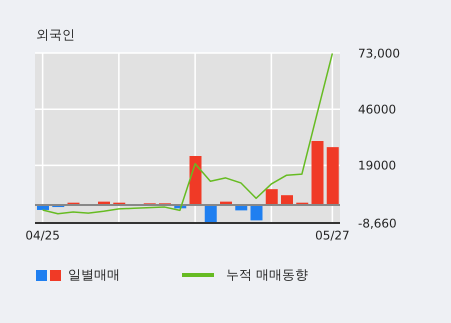 The image size is (451, 323). Describe the element at coordinates (94, 275) in the screenshot. I see `legend-label: 일별매매` at that location.